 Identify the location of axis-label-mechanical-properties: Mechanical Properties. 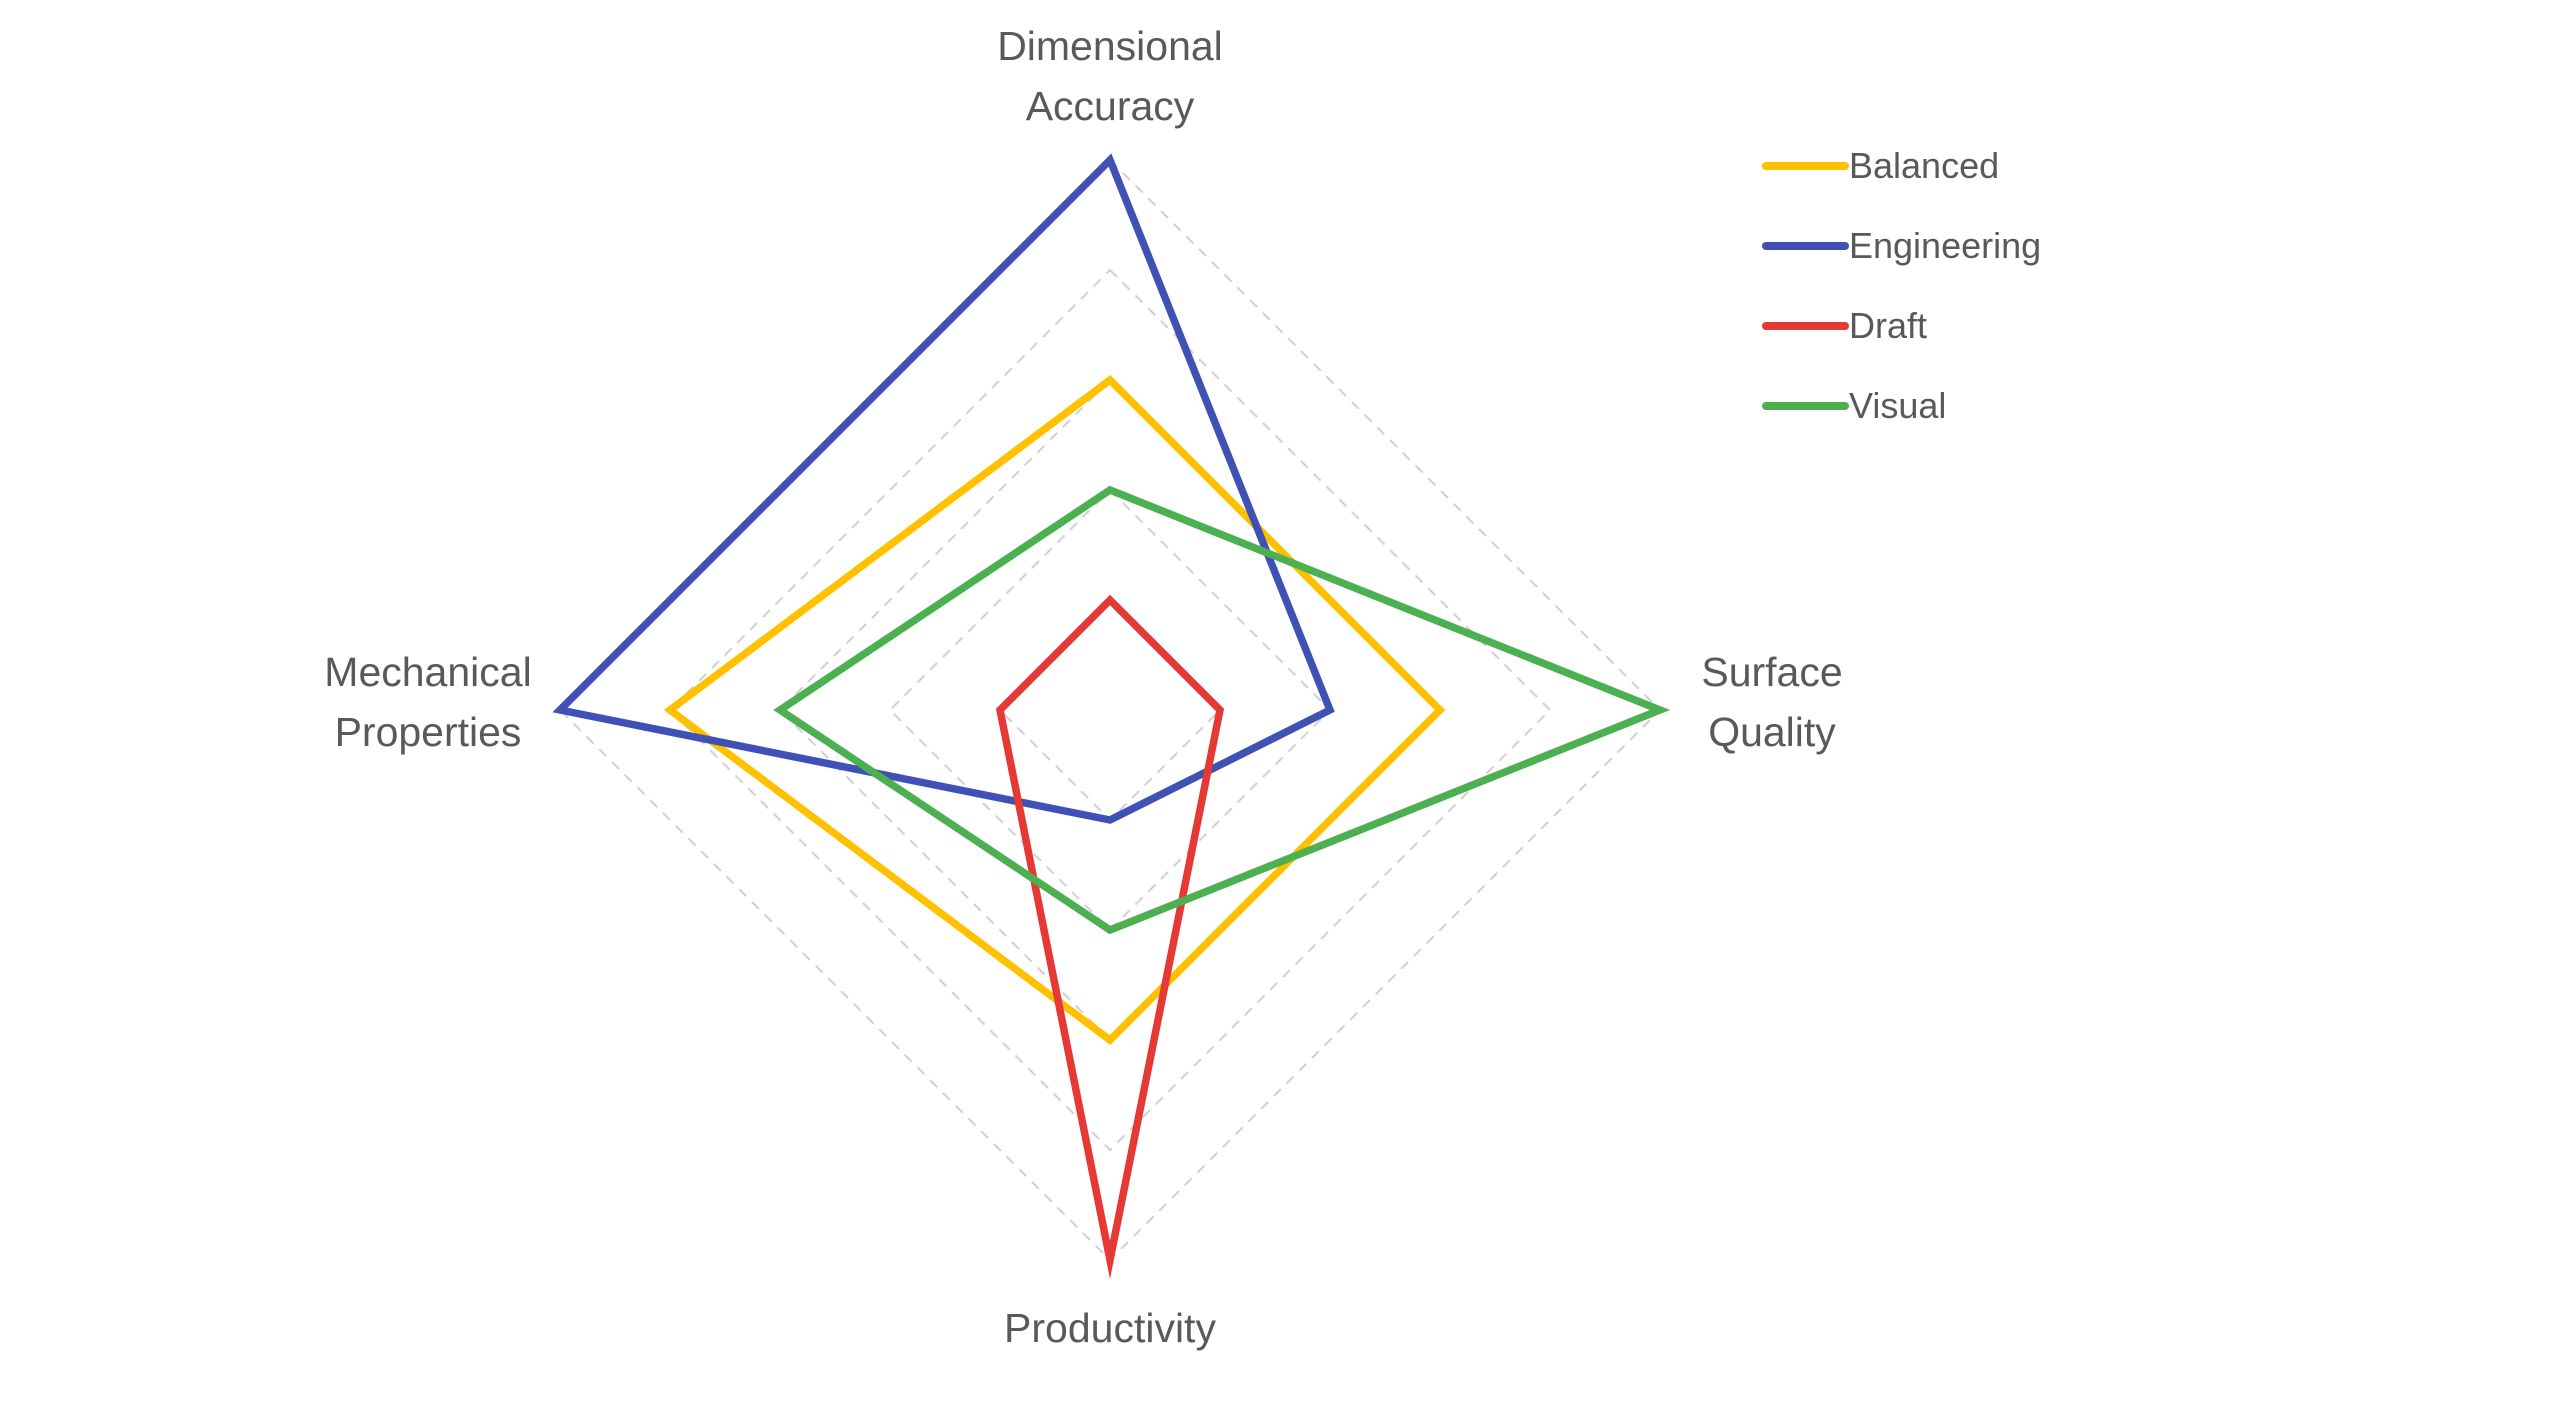
(427, 702).